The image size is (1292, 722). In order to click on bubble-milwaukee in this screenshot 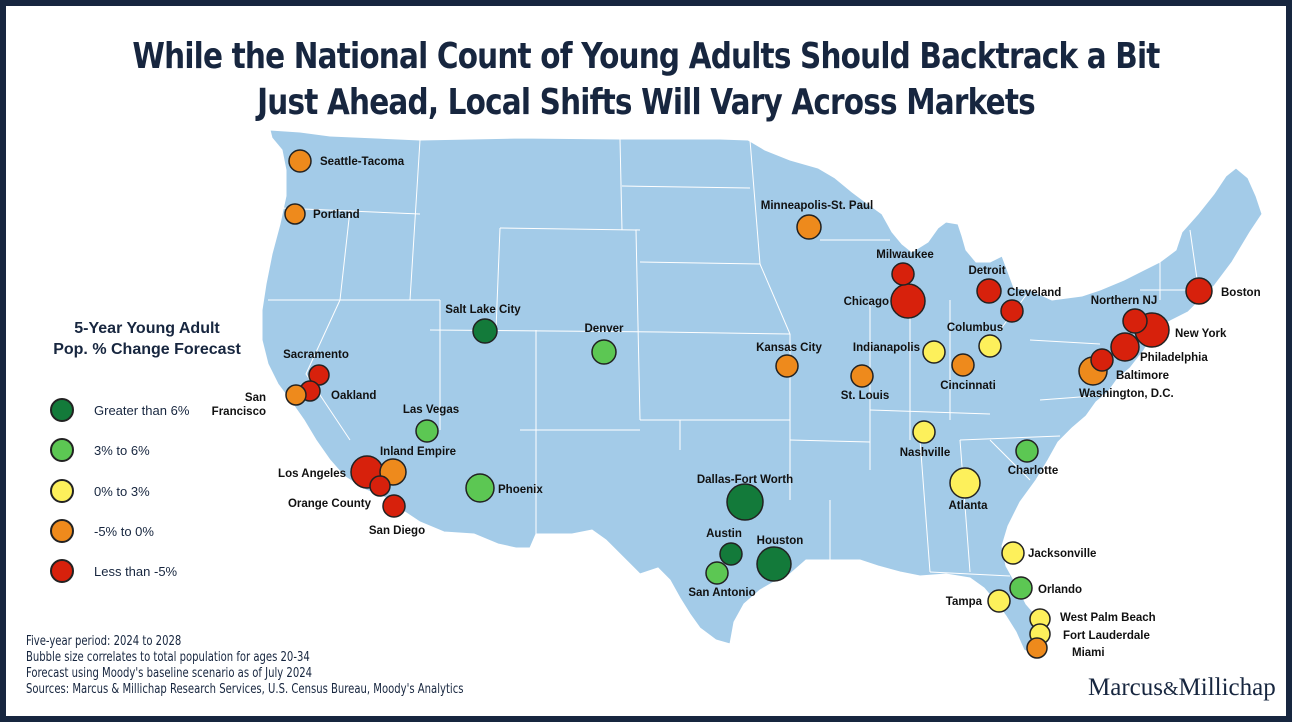, I will do `click(903, 274)`.